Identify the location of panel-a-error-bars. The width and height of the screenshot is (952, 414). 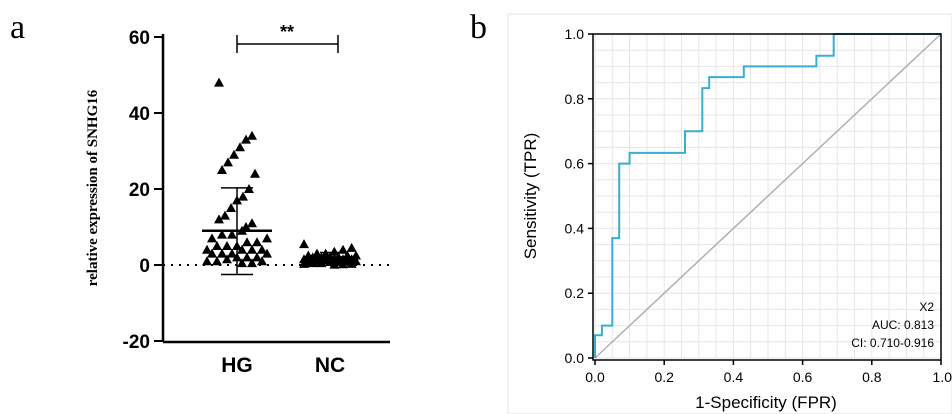
(276, 231).